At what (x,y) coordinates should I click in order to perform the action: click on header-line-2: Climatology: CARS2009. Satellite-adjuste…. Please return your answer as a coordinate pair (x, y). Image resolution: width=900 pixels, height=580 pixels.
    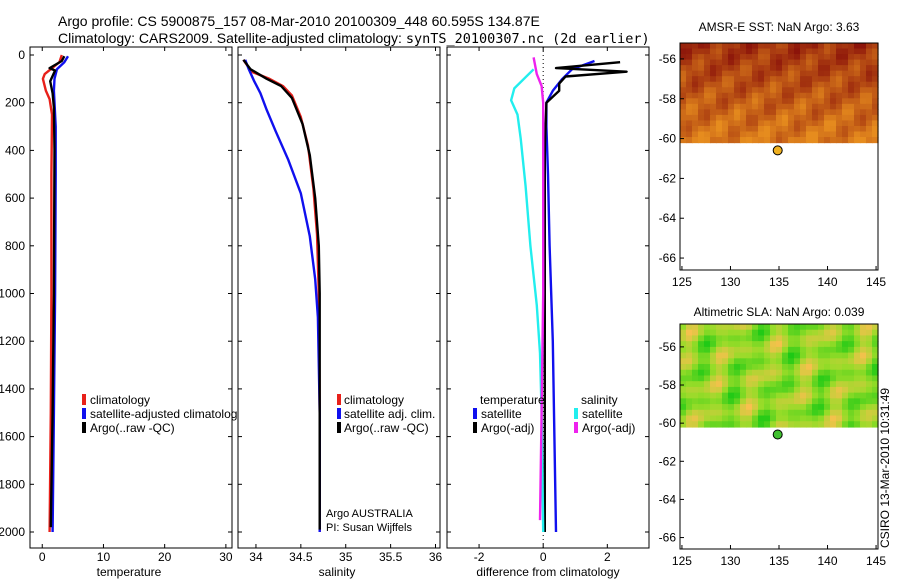
    Looking at the image, I should click on (354, 38).